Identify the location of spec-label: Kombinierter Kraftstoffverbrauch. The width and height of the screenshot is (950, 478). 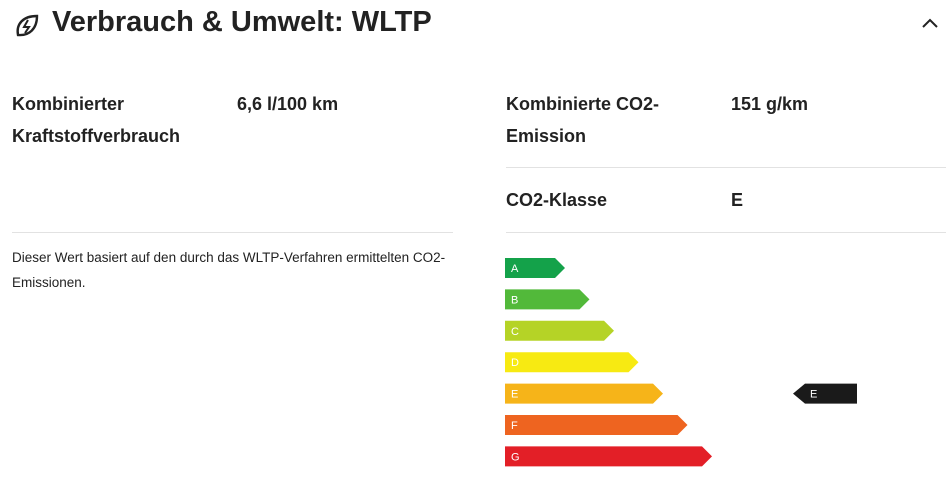
(96, 120).